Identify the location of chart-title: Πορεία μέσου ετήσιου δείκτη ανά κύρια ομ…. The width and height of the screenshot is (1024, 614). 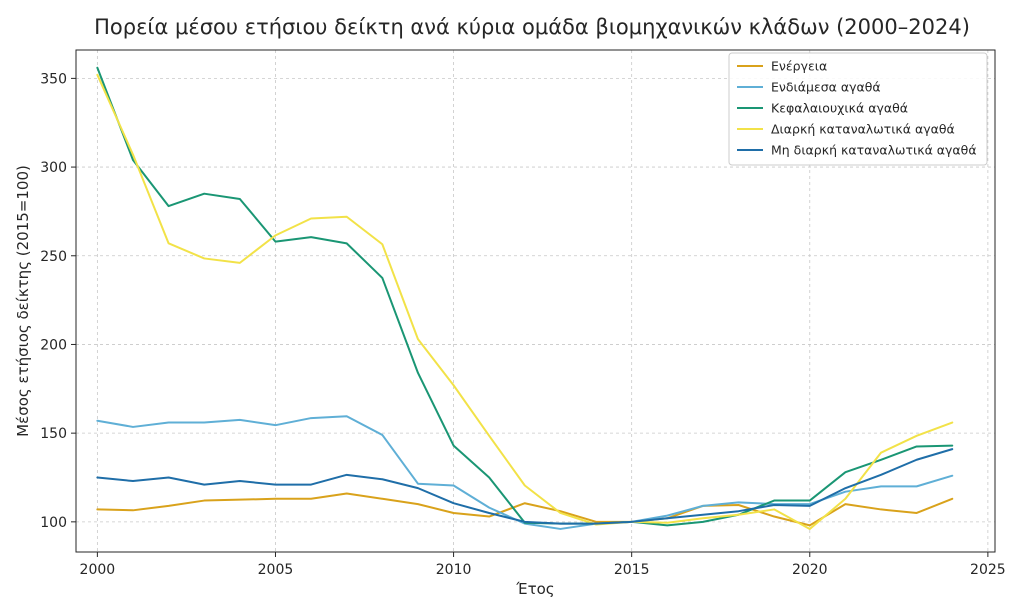
(532, 27).